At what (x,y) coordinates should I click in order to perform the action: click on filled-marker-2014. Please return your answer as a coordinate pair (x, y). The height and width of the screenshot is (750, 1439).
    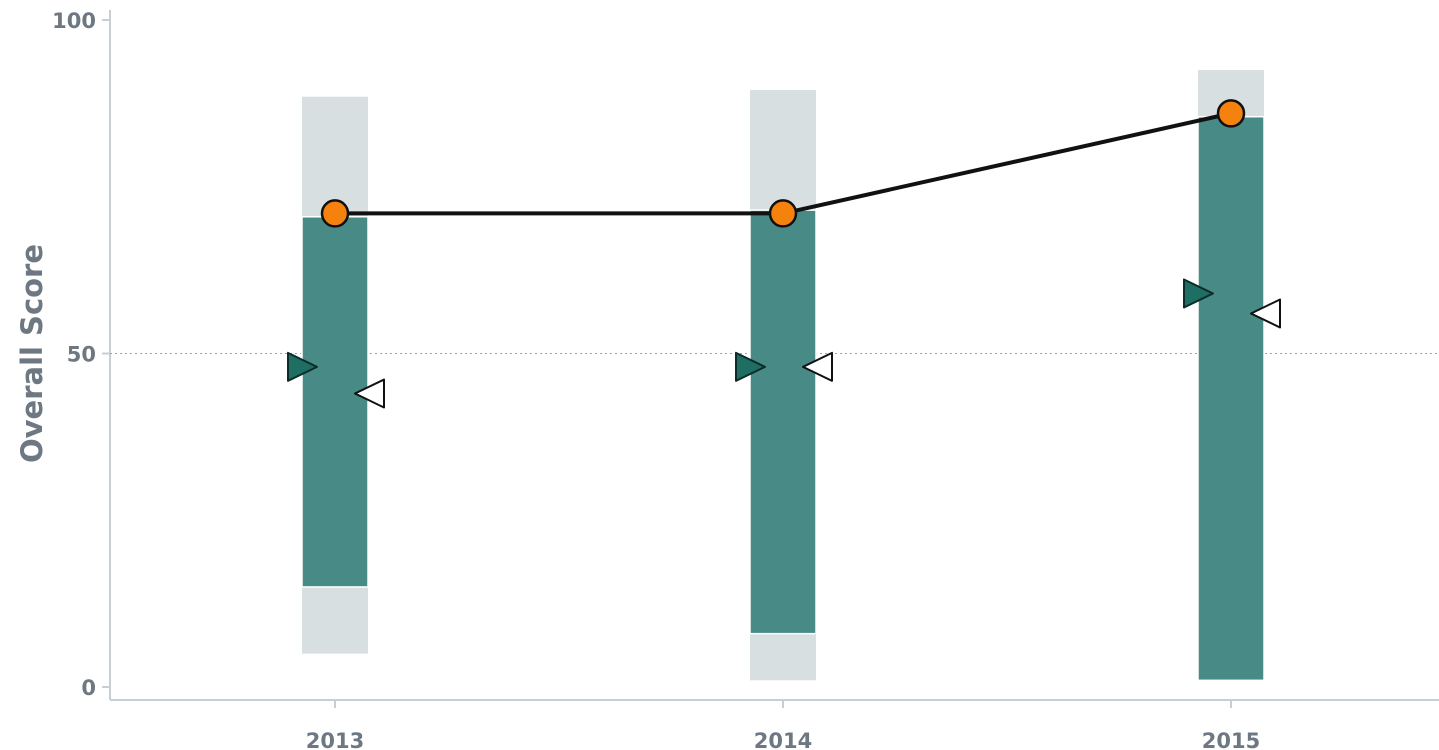
    Looking at the image, I should click on (750, 366).